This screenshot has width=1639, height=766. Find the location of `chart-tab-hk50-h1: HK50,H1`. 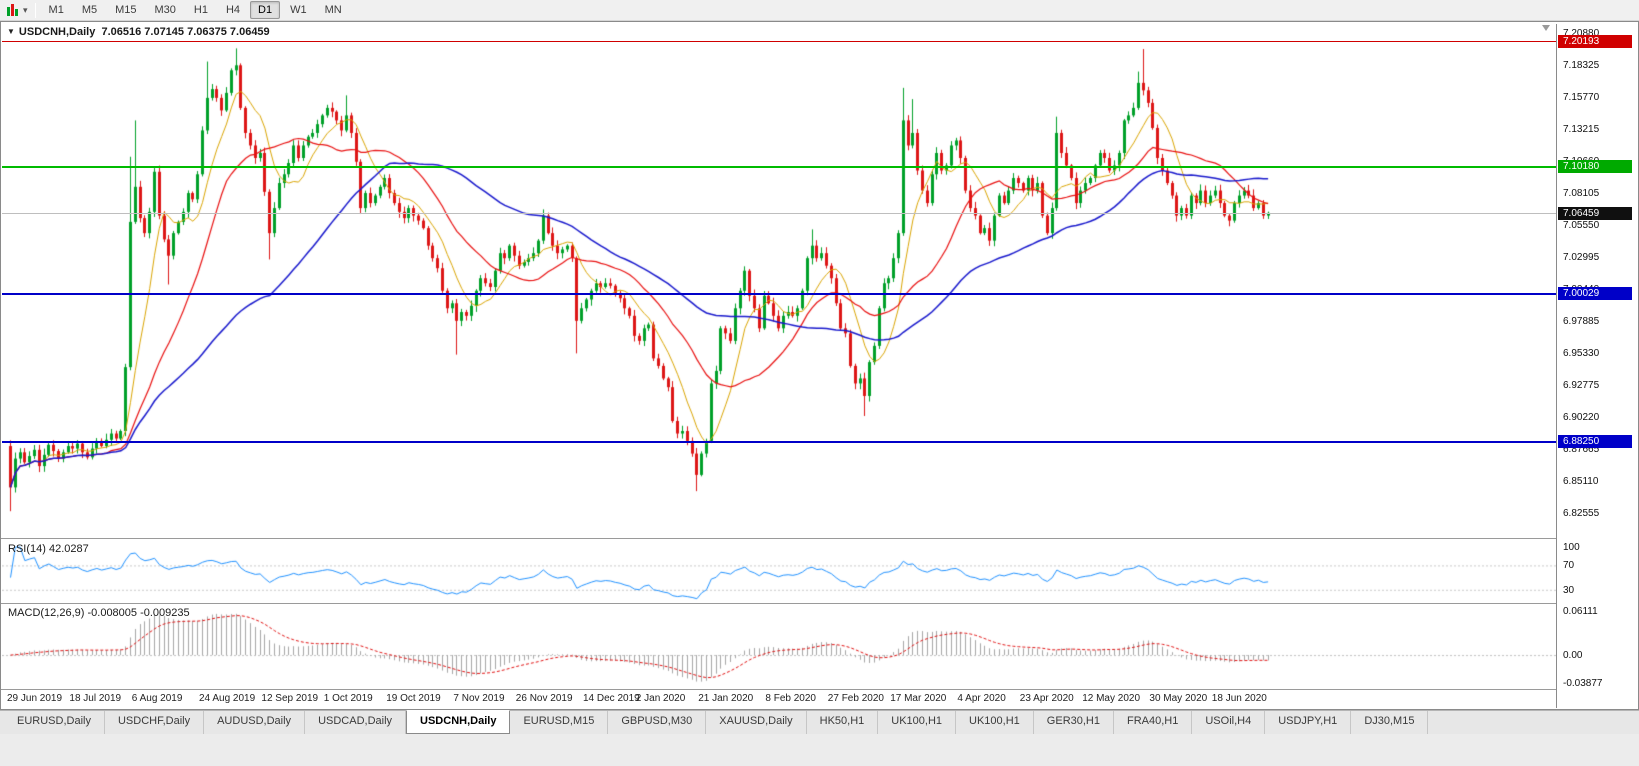

chart-tab-hk50-h1: HK50,H1 is located at coordinates (843, 722).